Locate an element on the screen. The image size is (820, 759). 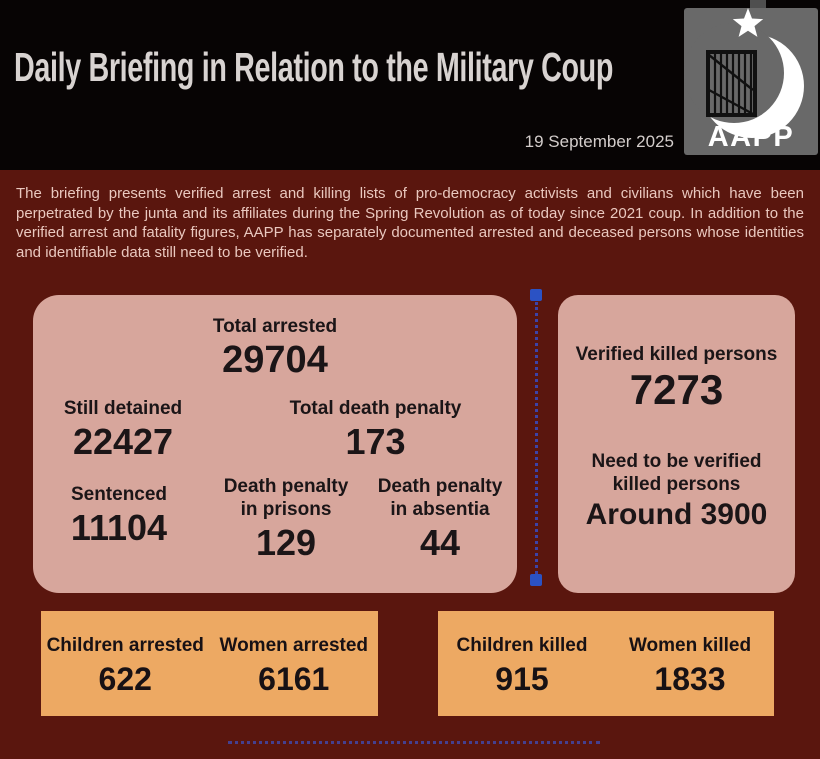
dotted-divider-line is located at coordinates (536, 438).